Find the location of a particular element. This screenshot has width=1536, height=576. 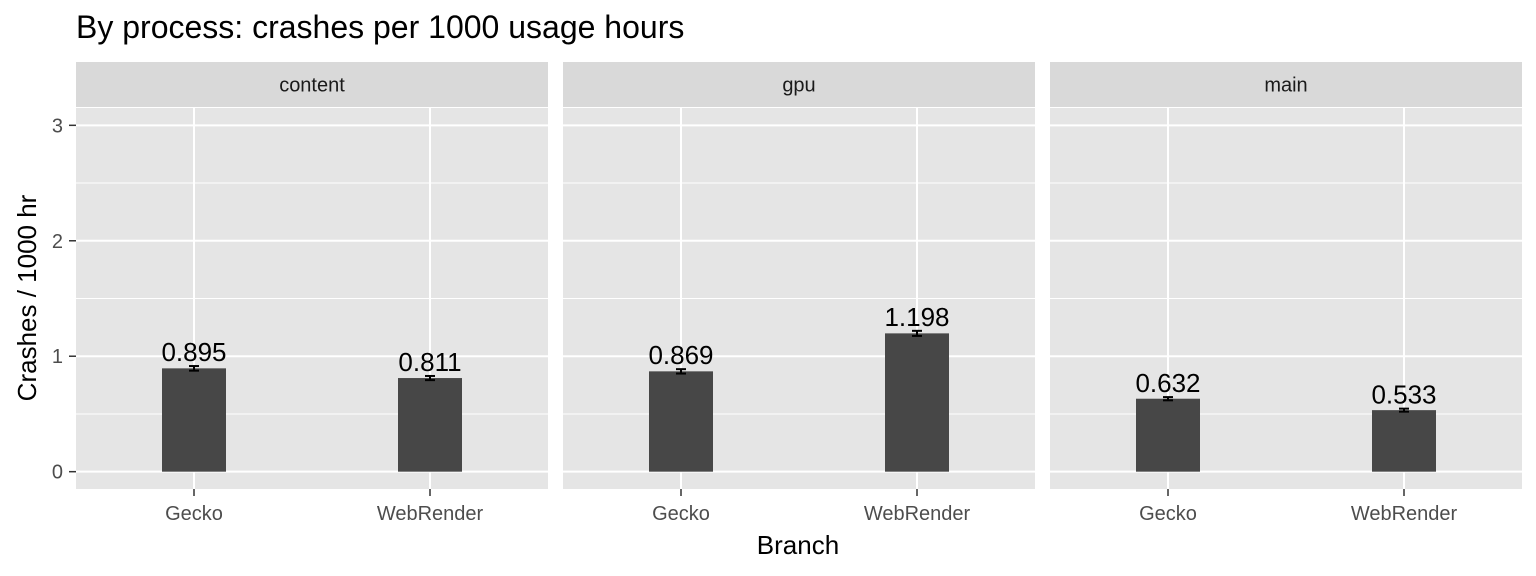

facet-strip-label: main is located at coordinates (1285, 86).